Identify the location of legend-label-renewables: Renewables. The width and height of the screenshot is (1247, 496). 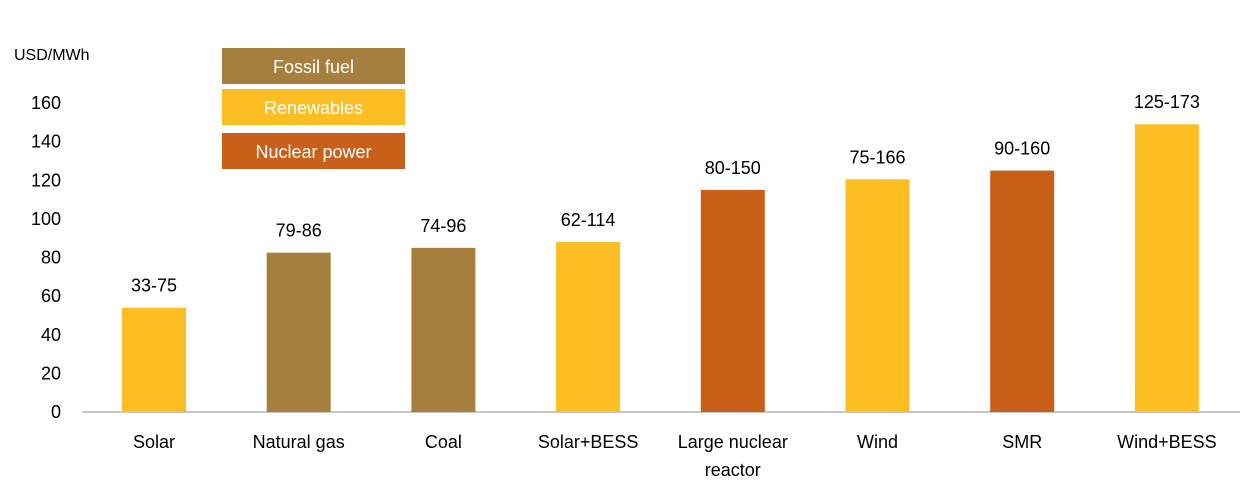
(313, 108).